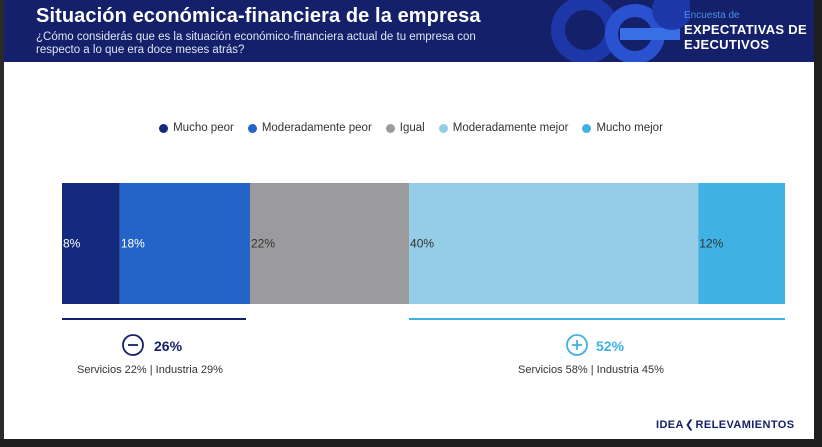  Describe the element at coordinates (745, 37) in the screenshot. I see `brand-title: EXPECTATIVAS DE EJECUTIVOS` at that location.